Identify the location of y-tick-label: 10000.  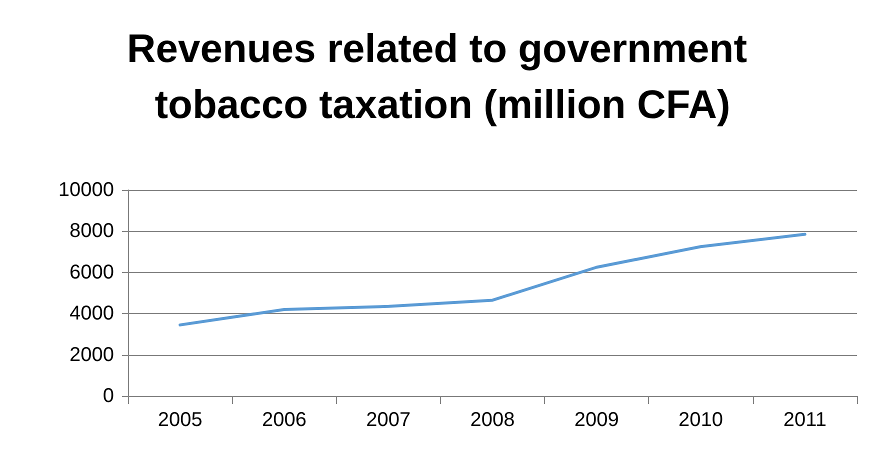
(86, 190).